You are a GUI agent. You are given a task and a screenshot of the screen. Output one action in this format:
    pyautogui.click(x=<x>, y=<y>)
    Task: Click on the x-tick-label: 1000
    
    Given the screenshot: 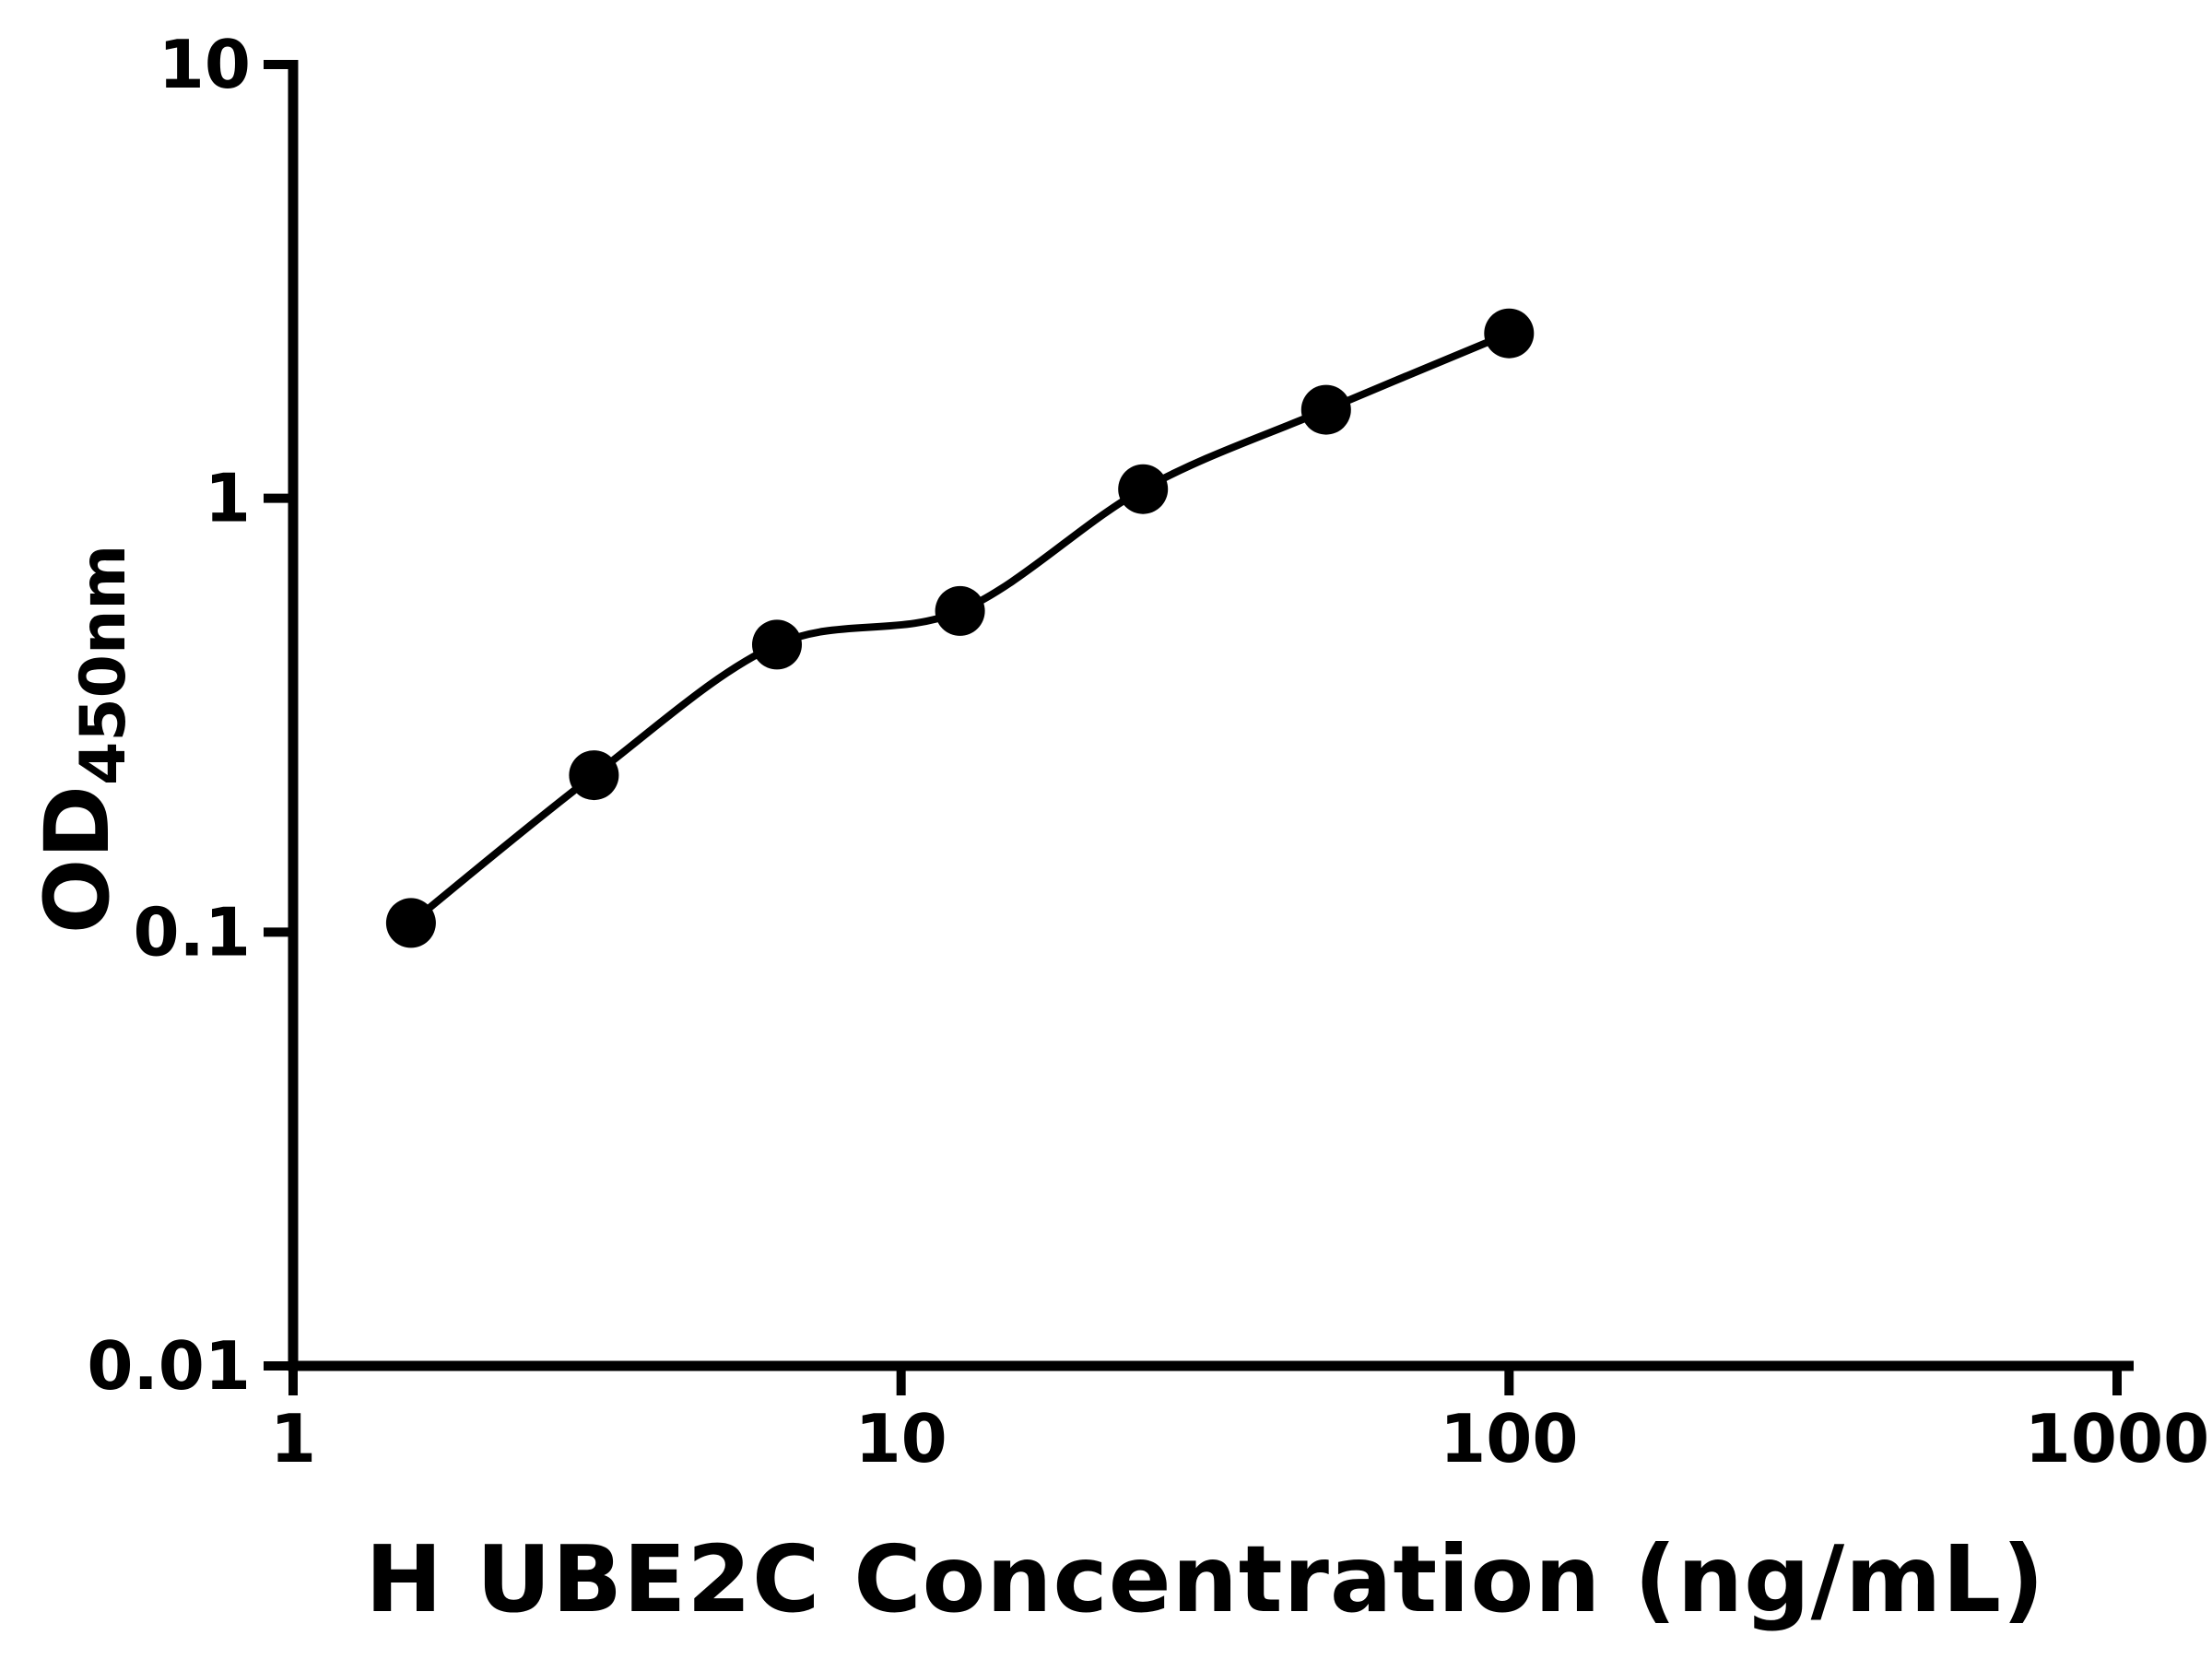 What is the action you would take?
    pyautogui.click(x=2117, y=1438)
    